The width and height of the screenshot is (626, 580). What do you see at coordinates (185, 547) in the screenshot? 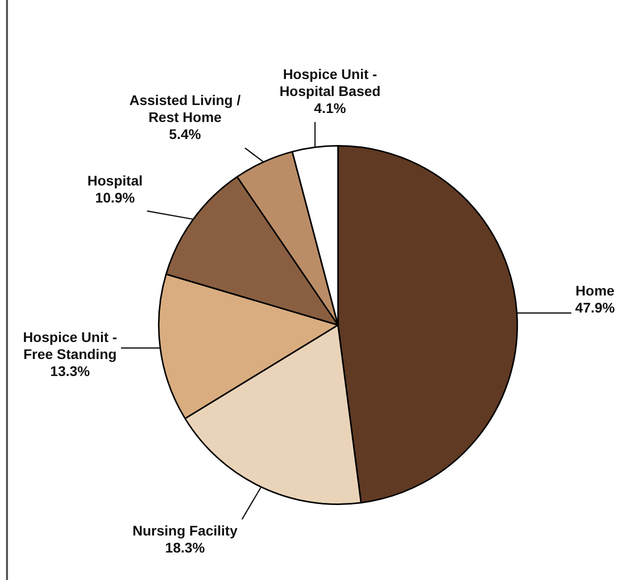
I see `data-label: 18.3%` at bounding box center [185, 547].